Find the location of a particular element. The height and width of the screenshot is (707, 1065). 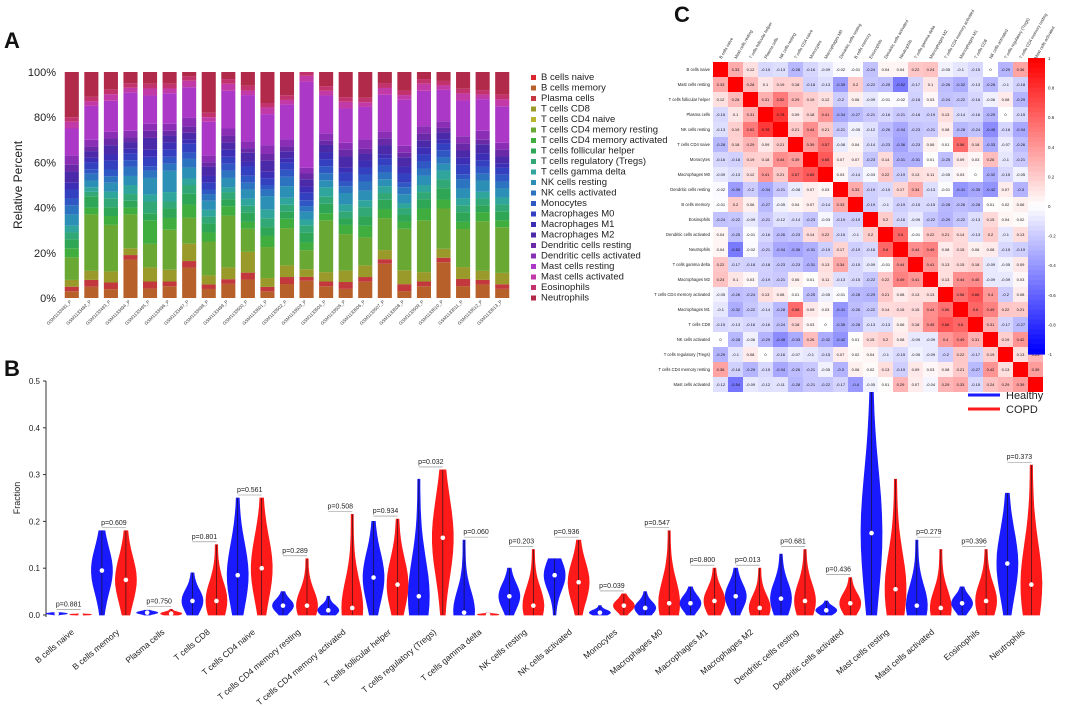

p-value-label: p=0.032 is located at coordinates (431, 462).